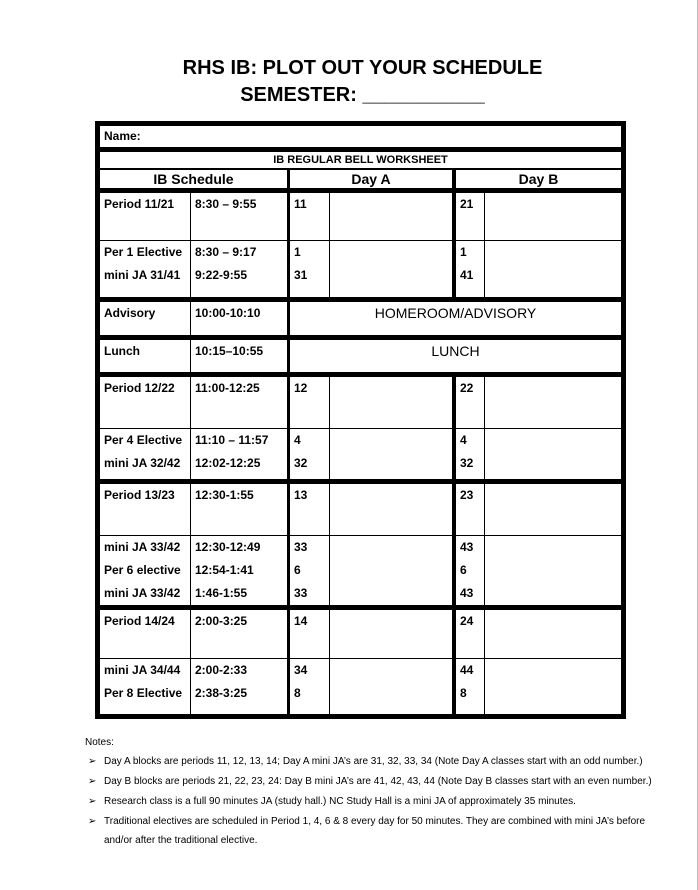 The width and height of the screenshot is (698, 890). What do you see at coordinates (309, 686) in the screenshot?
I see `day-a-number: 34 8` at bounding box center [309, 686].